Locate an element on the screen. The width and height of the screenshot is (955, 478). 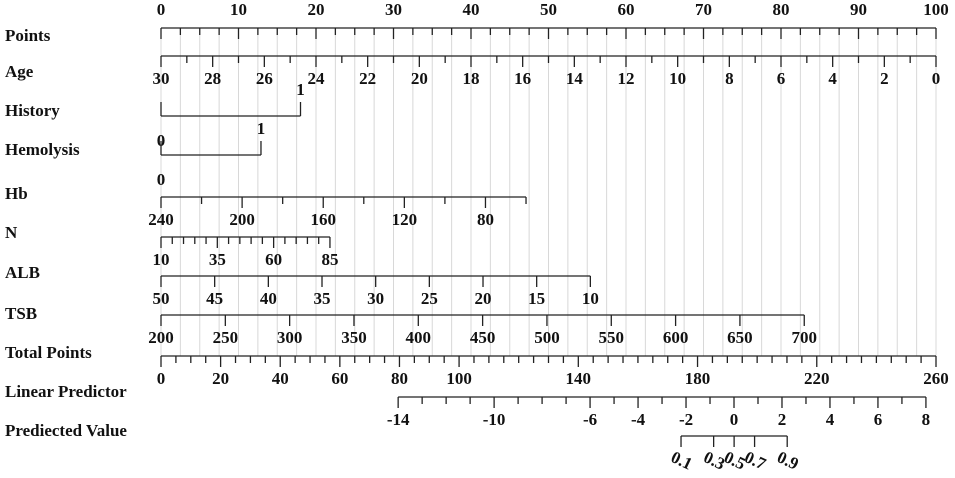
tick-label: 28 is located at coordinates (212, 78).